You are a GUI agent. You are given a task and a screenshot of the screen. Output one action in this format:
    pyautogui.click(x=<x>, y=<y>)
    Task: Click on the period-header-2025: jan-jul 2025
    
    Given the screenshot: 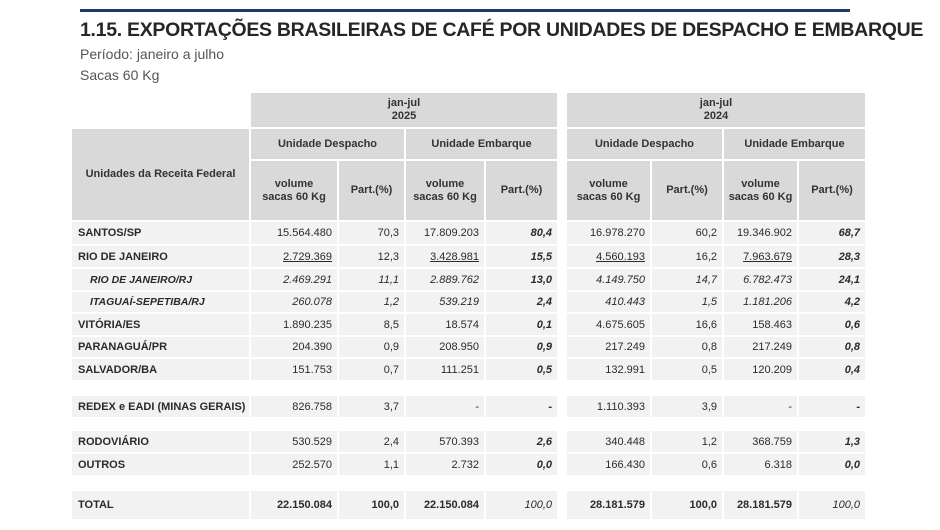 What is the action you would take?
    pyautogui.click(x=404, y=110)
    